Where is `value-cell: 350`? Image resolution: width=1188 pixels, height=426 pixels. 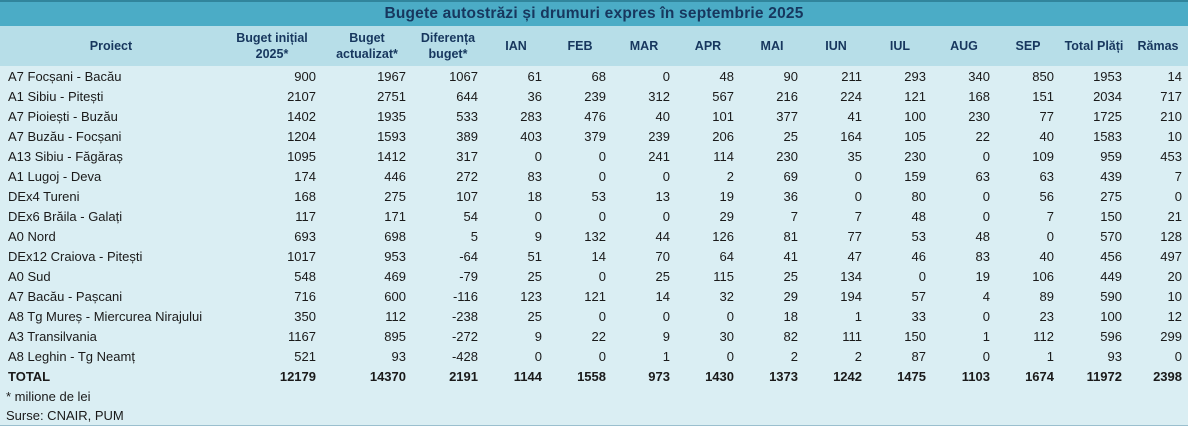
value-cell: 350 is located at coordinates (305, 316).